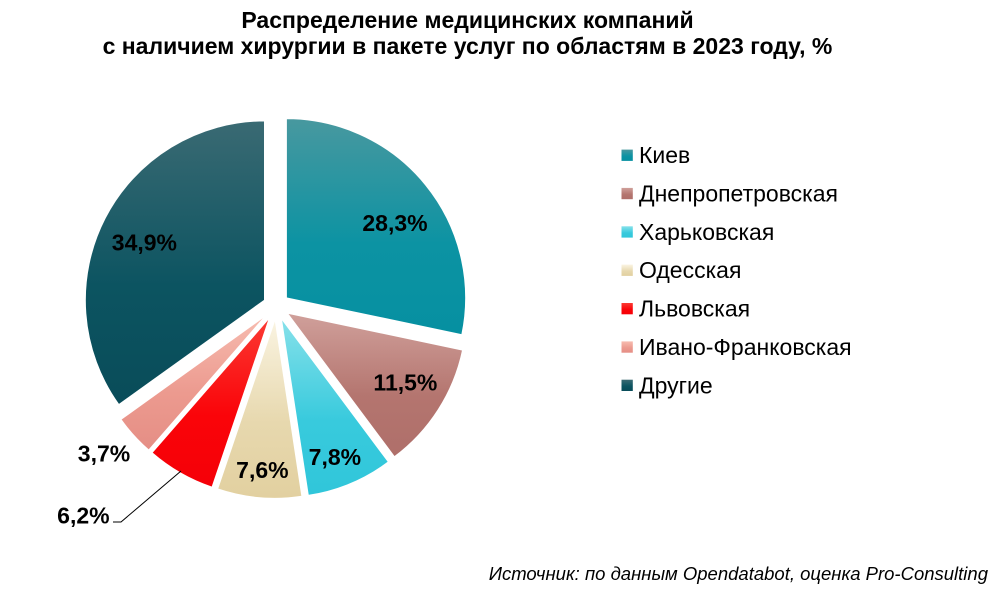  Describe the element at coordinates (706, 232) in the screenshot. I see `svg-text: Харьковская` at that location.